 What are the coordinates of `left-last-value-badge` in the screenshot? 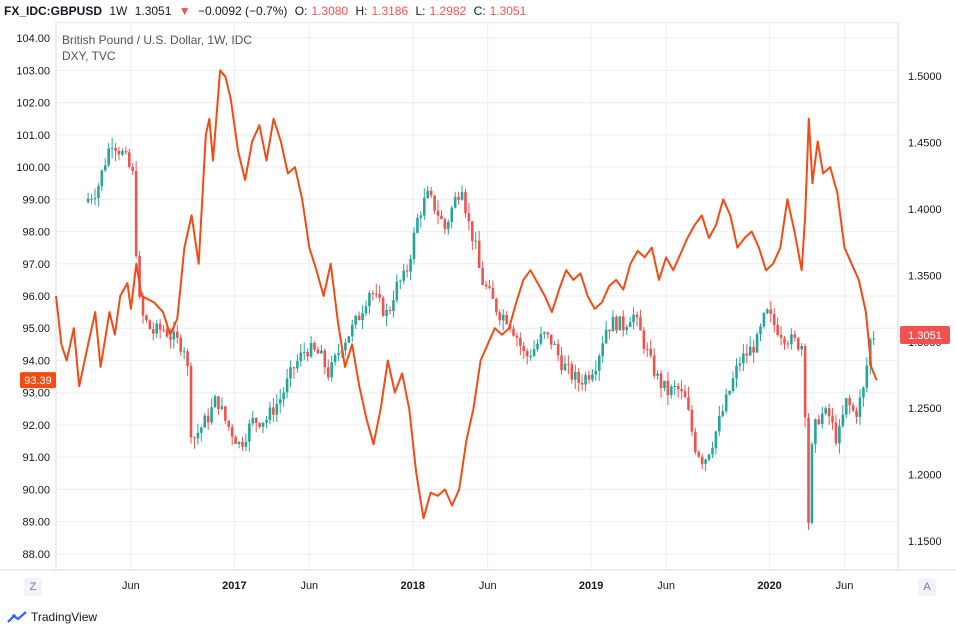 It's located at (38, 380).